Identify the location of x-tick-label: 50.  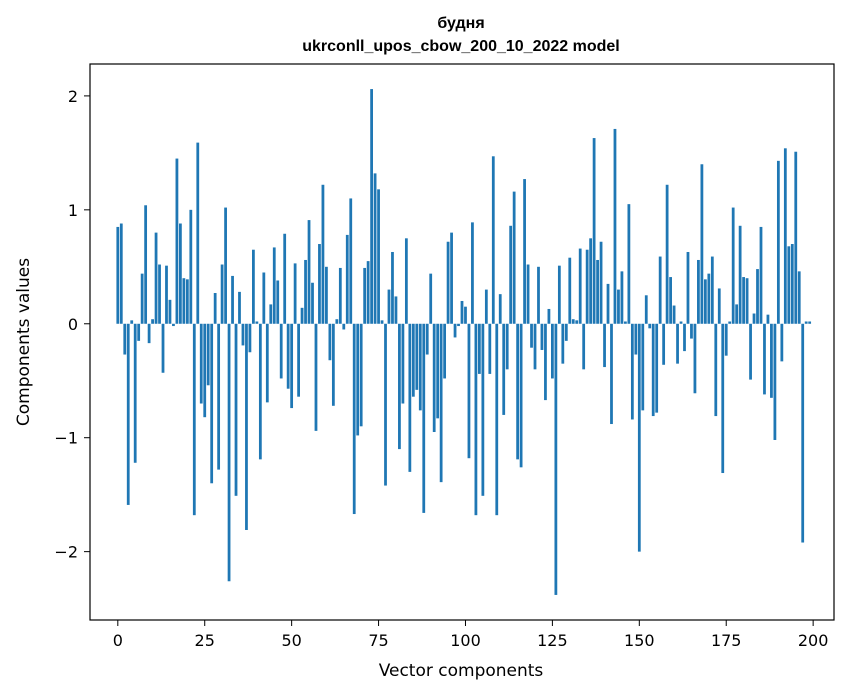
(291, 640).